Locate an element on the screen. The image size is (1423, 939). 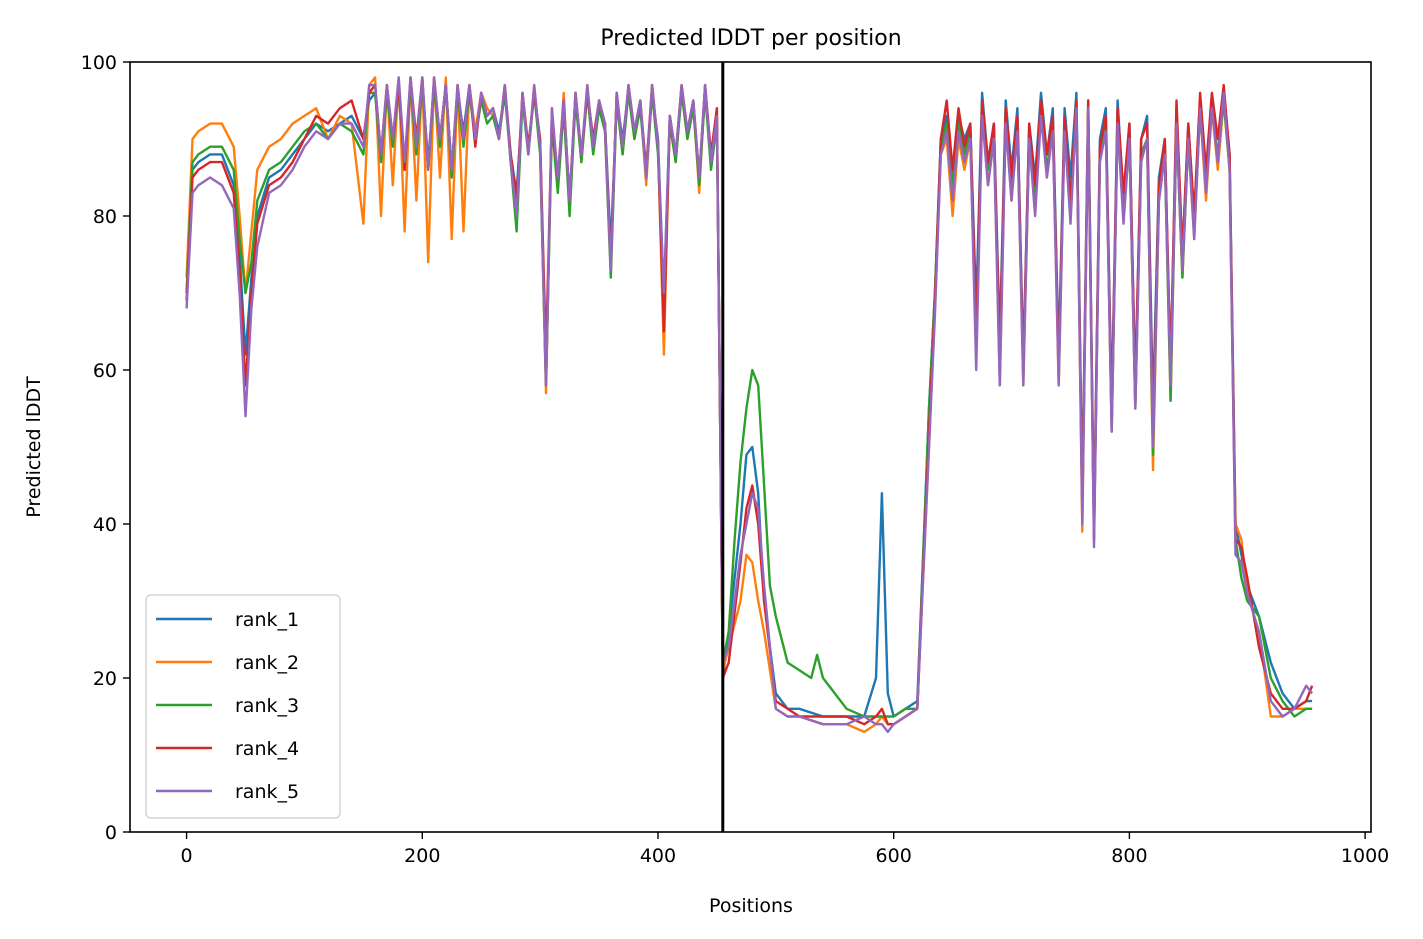
y-tick-label: 60 is located at coordinates (105, 371).